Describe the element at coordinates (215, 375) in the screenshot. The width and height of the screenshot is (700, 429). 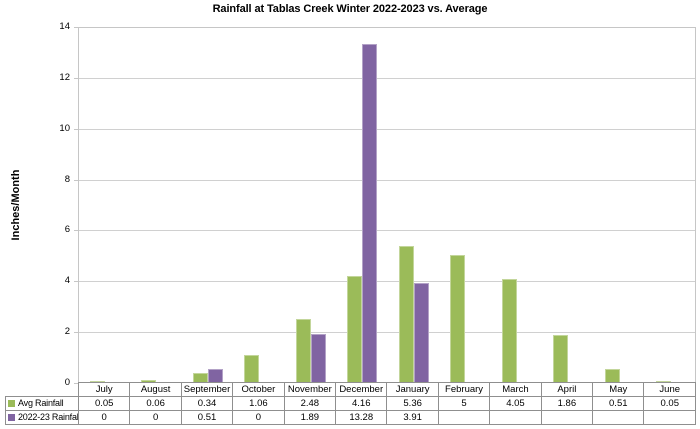
I see `bar-2022-23-rainfall-september` at that location.